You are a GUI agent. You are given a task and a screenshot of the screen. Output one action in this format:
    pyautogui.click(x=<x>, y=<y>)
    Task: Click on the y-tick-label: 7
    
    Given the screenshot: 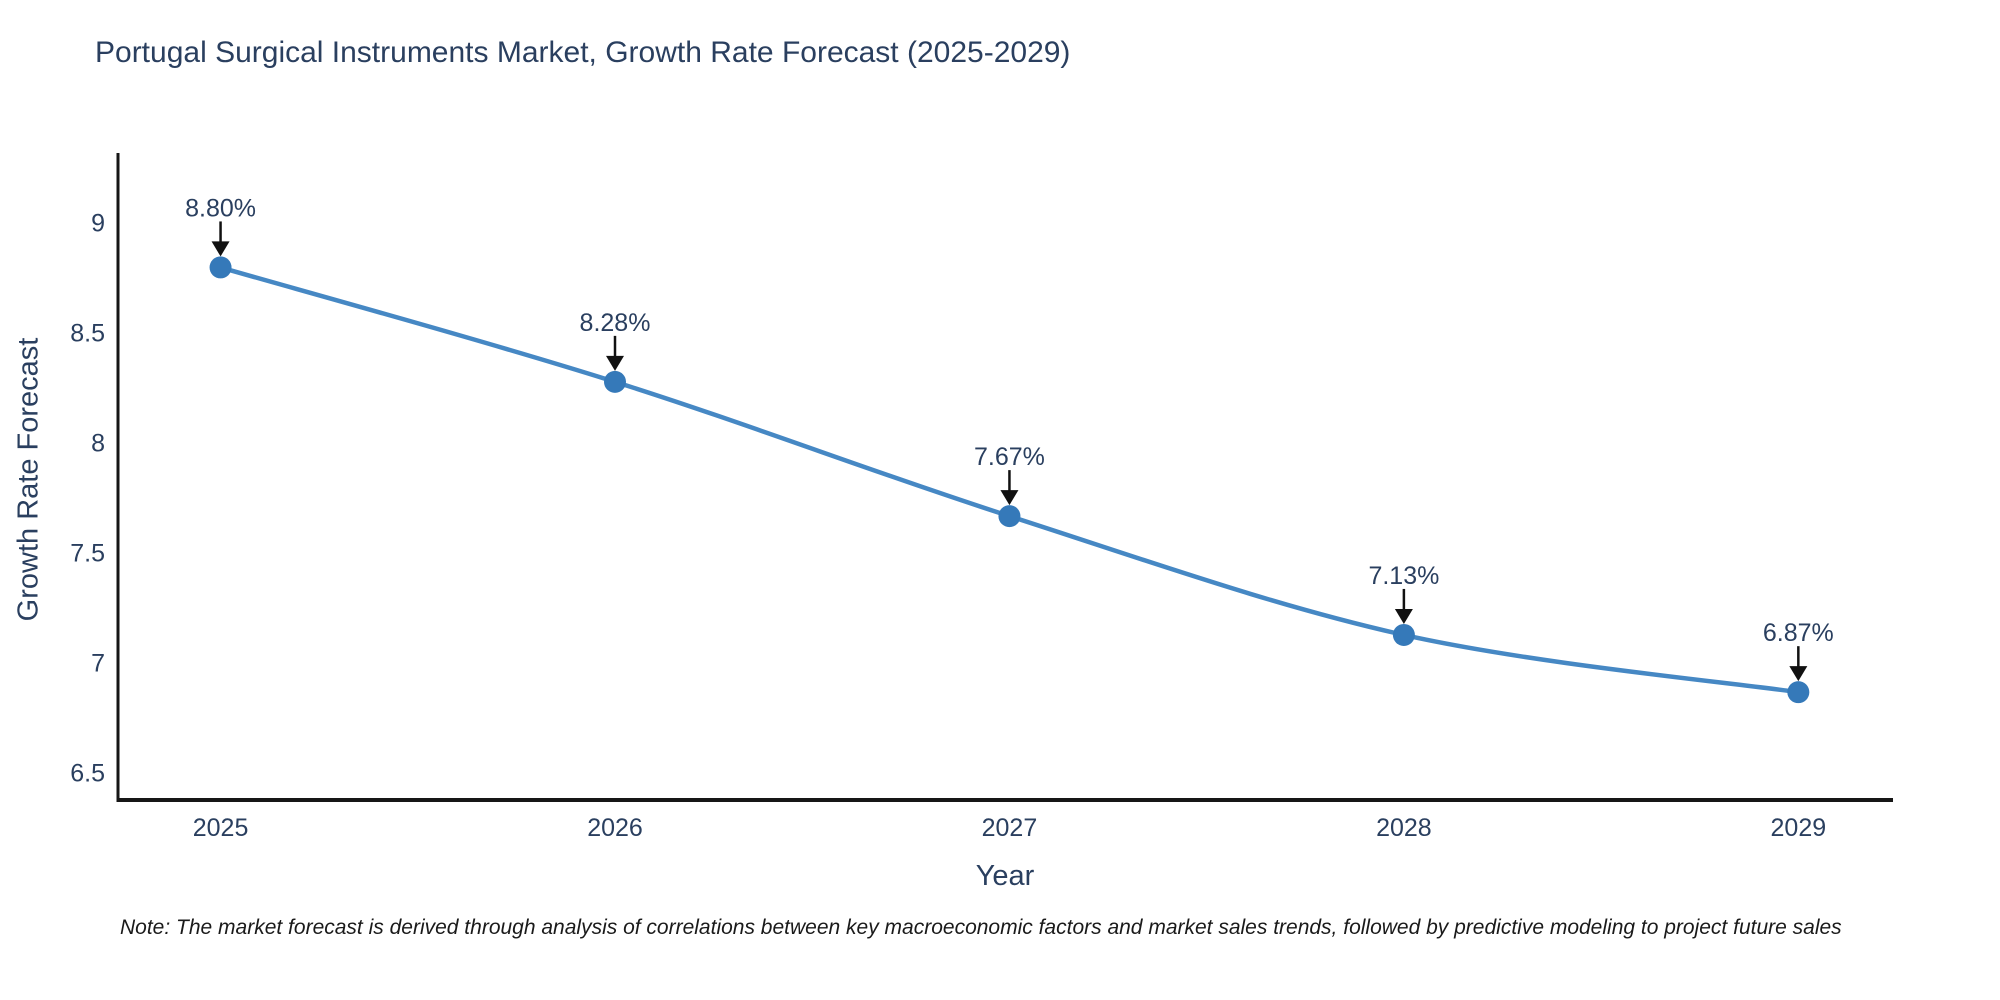 What is the action you would take?
    pyautogui.click(x=98, y=664)
    